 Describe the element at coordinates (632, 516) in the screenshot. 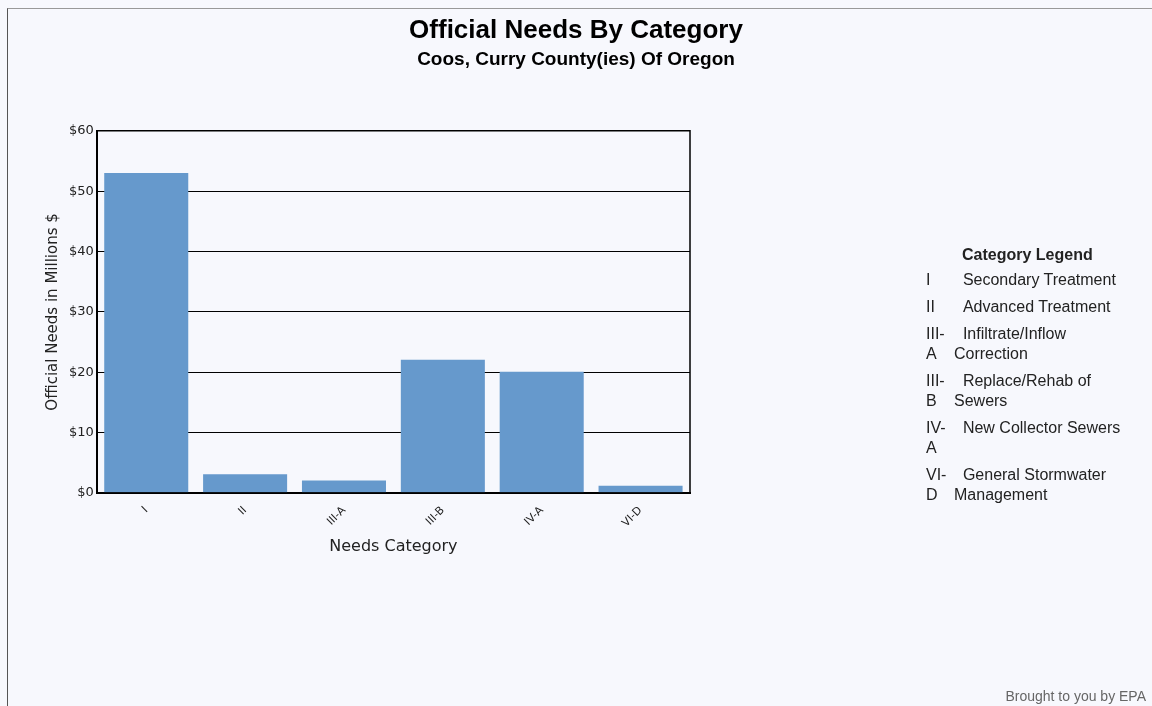

I see `x-tick-label: VI-D` at that location.